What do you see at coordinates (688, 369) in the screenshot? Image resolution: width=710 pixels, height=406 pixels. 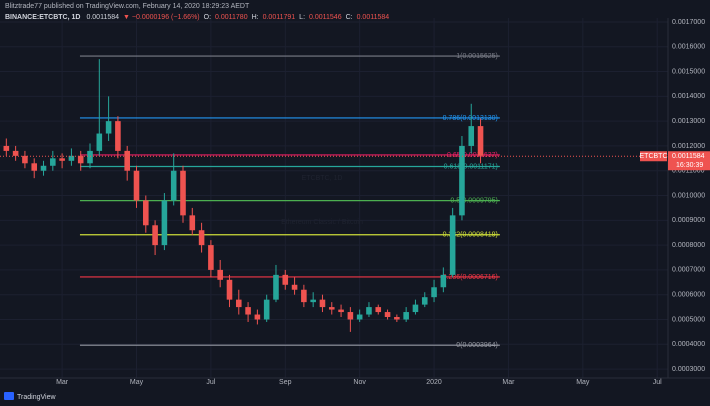 I see `y-tick-label: 0.0003000` at bounding box center [688, 369].